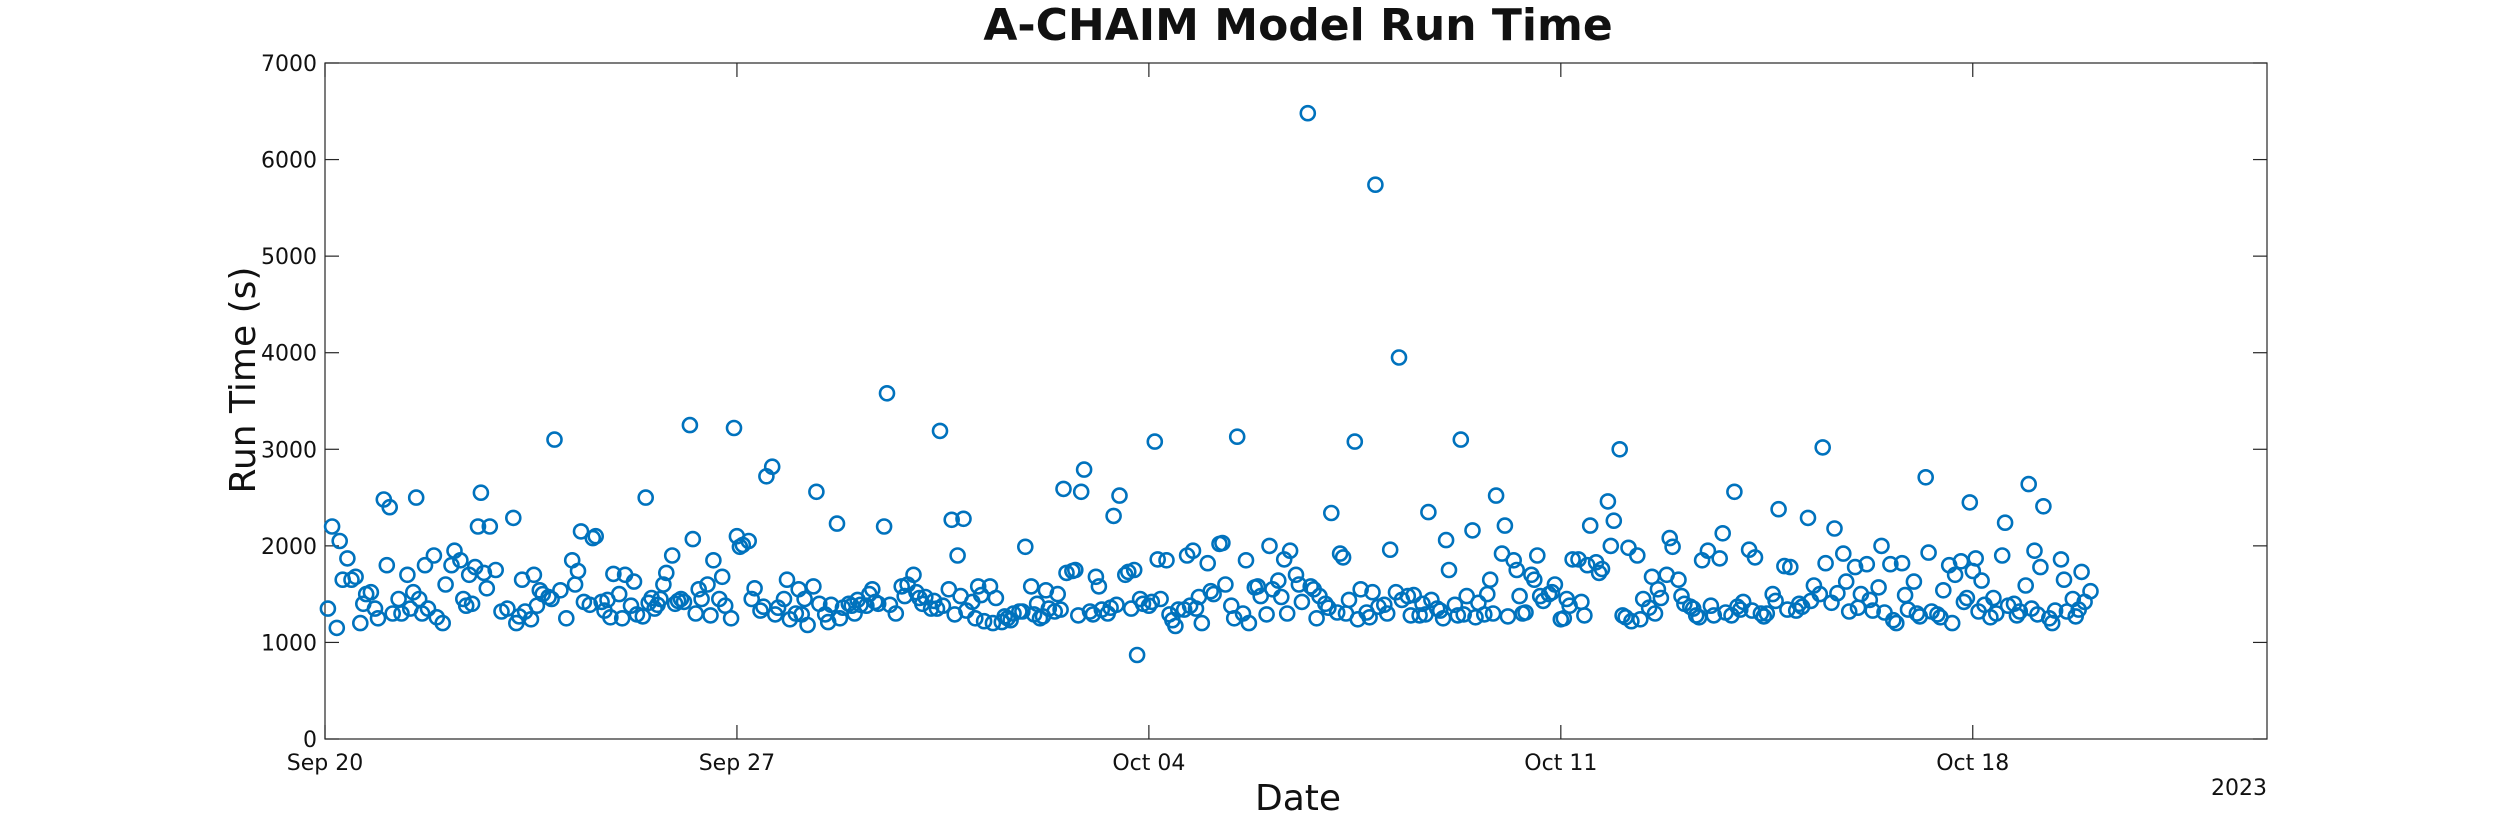 The image size is (2500, 838). What do you see at coordinates (2239, 788) in the screenshot?
I see `year-label: 2023` at bounding box center [2239, 788].